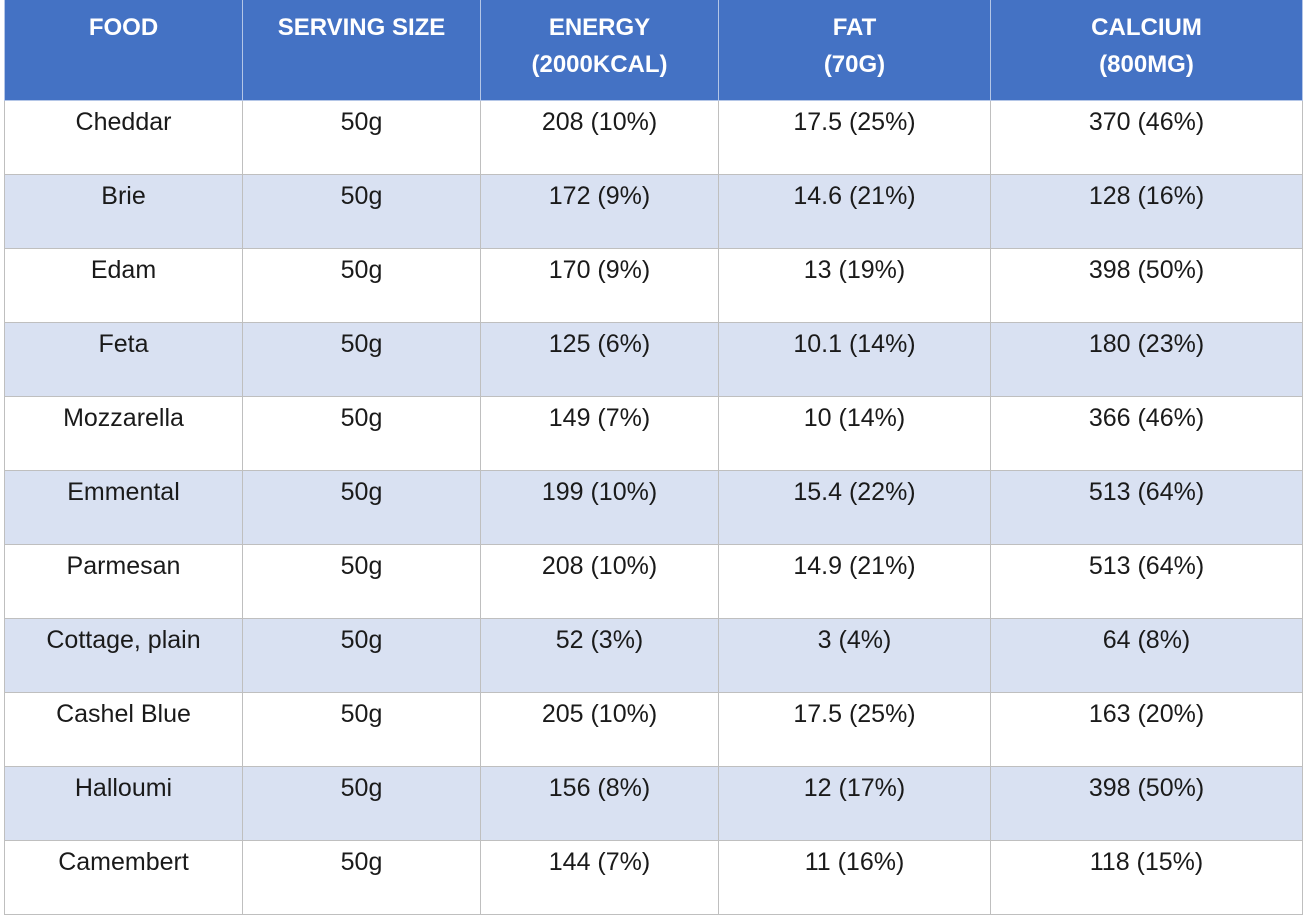  Describe the element at coordinates (599, 655) in the screenshot. I see `cell-energy: 52 (3%)` at that location.